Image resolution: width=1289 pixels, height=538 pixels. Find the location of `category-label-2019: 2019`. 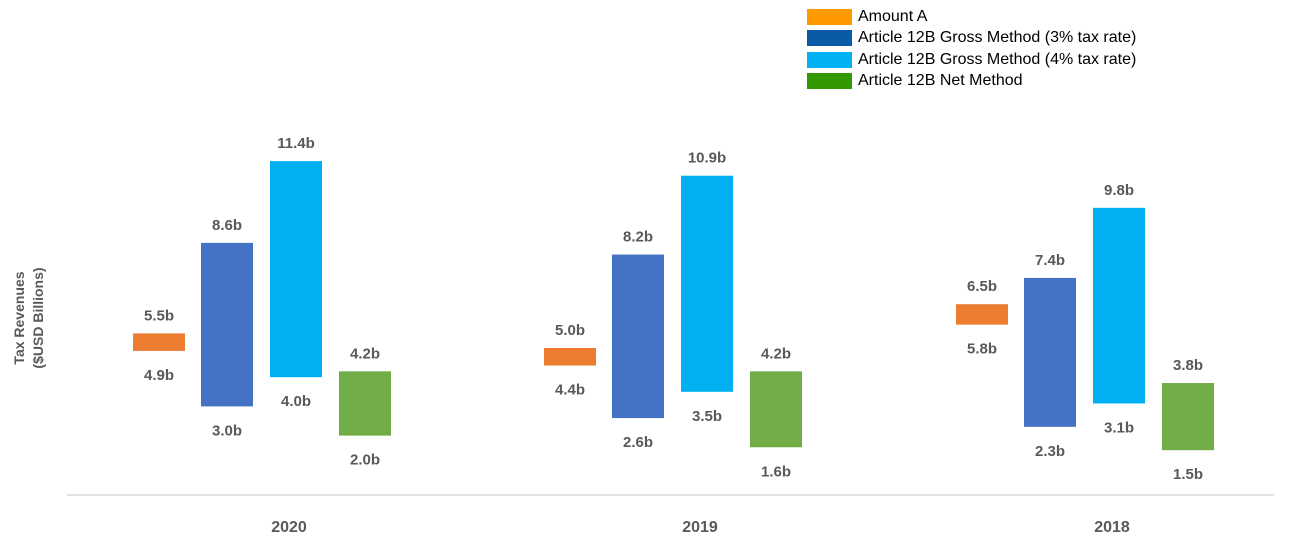

category-label-2019: 2019 is located at coordinates (700, 527).